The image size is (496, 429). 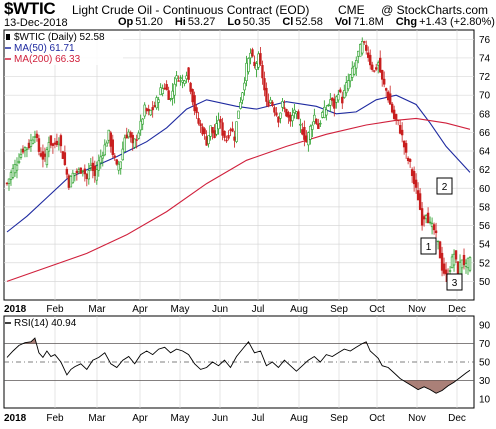 What do you see at coordinates (362, 22) in the screenshot?
I see `ohlc-item: Vol 71.8M` at bounding box center [362, 22].